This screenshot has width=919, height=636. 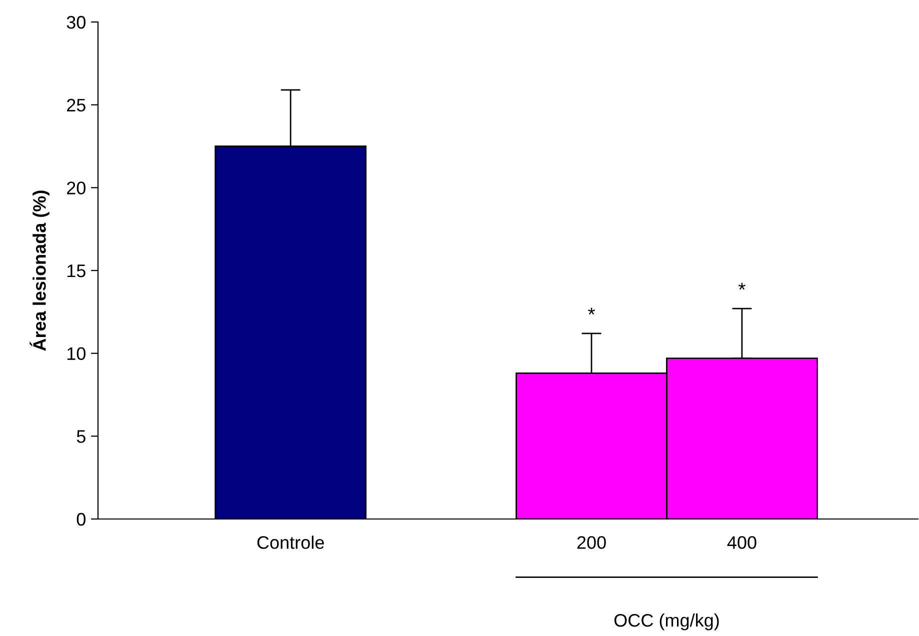 I want to click on y-tick-label: 0, so click(x=81, y=519).